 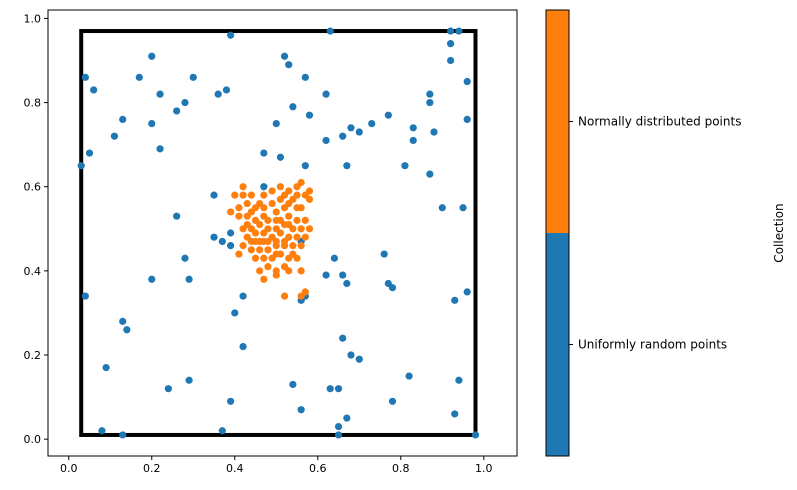 I want to click on y-tick-label: 0.6, so click(x=33, y=187).